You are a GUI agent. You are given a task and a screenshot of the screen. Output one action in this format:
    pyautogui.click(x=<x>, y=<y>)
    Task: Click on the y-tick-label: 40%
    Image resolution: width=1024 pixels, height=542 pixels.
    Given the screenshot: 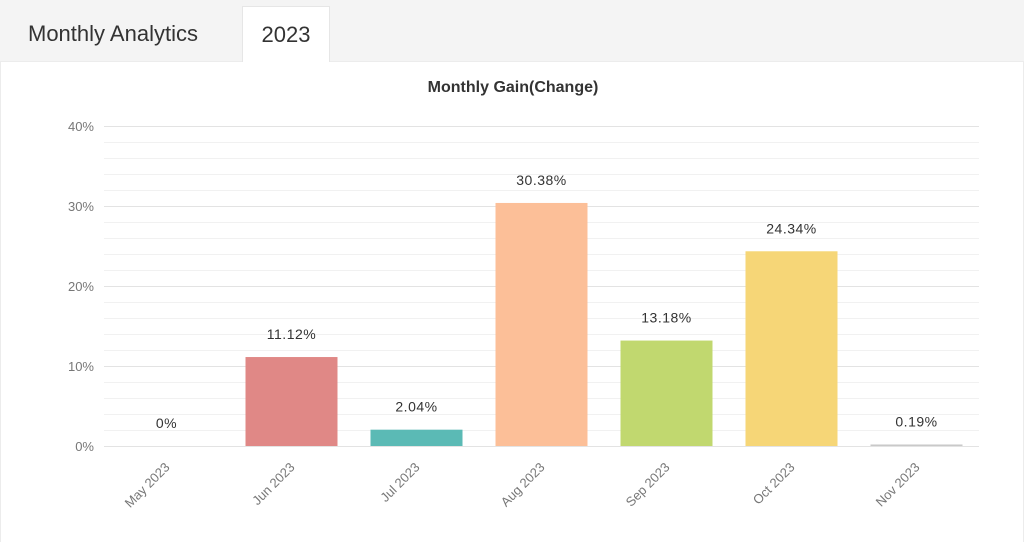 What is the action you would take?
    pyautogui.click(x=81, y=126)
    